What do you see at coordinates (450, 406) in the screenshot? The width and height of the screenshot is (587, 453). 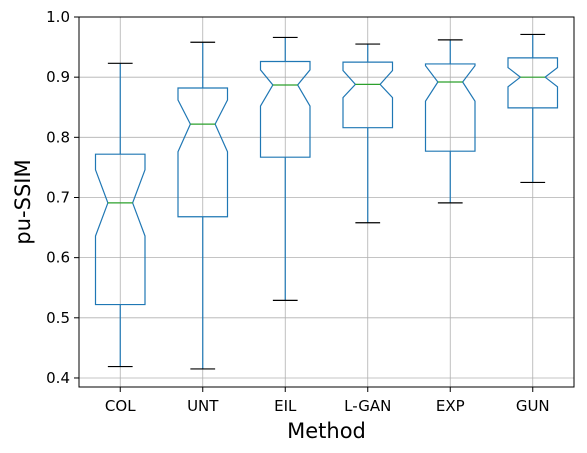 I see `x-tick-label: EXP` at bounding box center [450, 406].